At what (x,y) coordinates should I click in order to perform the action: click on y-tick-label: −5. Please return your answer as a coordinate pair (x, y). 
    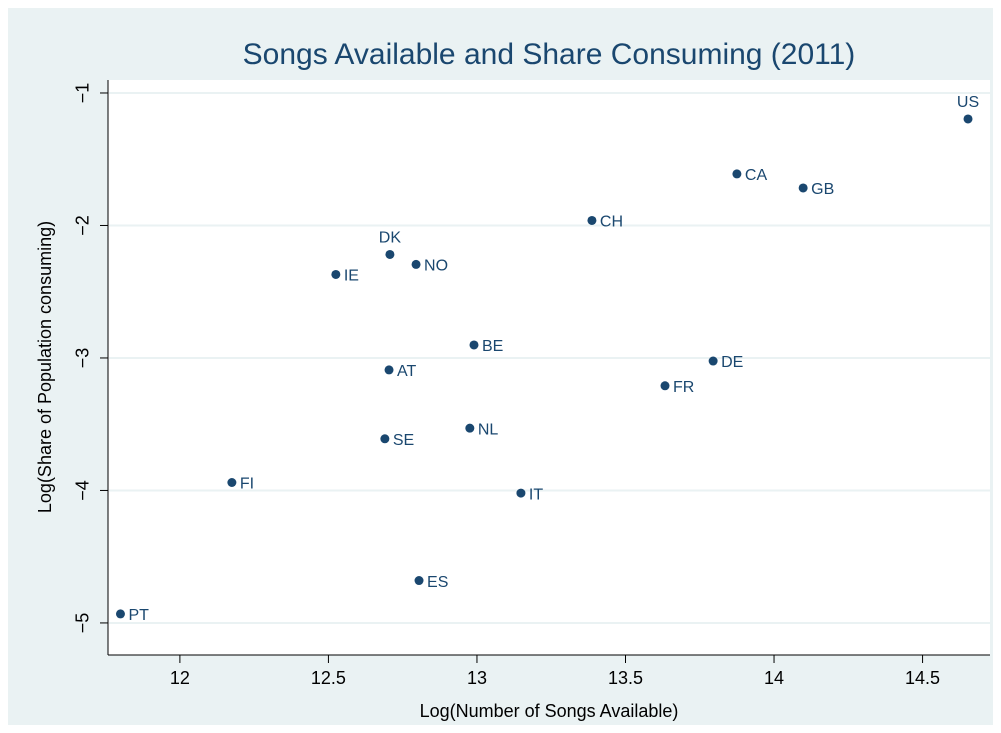
    Looking at the image, I should click on (83, 623).